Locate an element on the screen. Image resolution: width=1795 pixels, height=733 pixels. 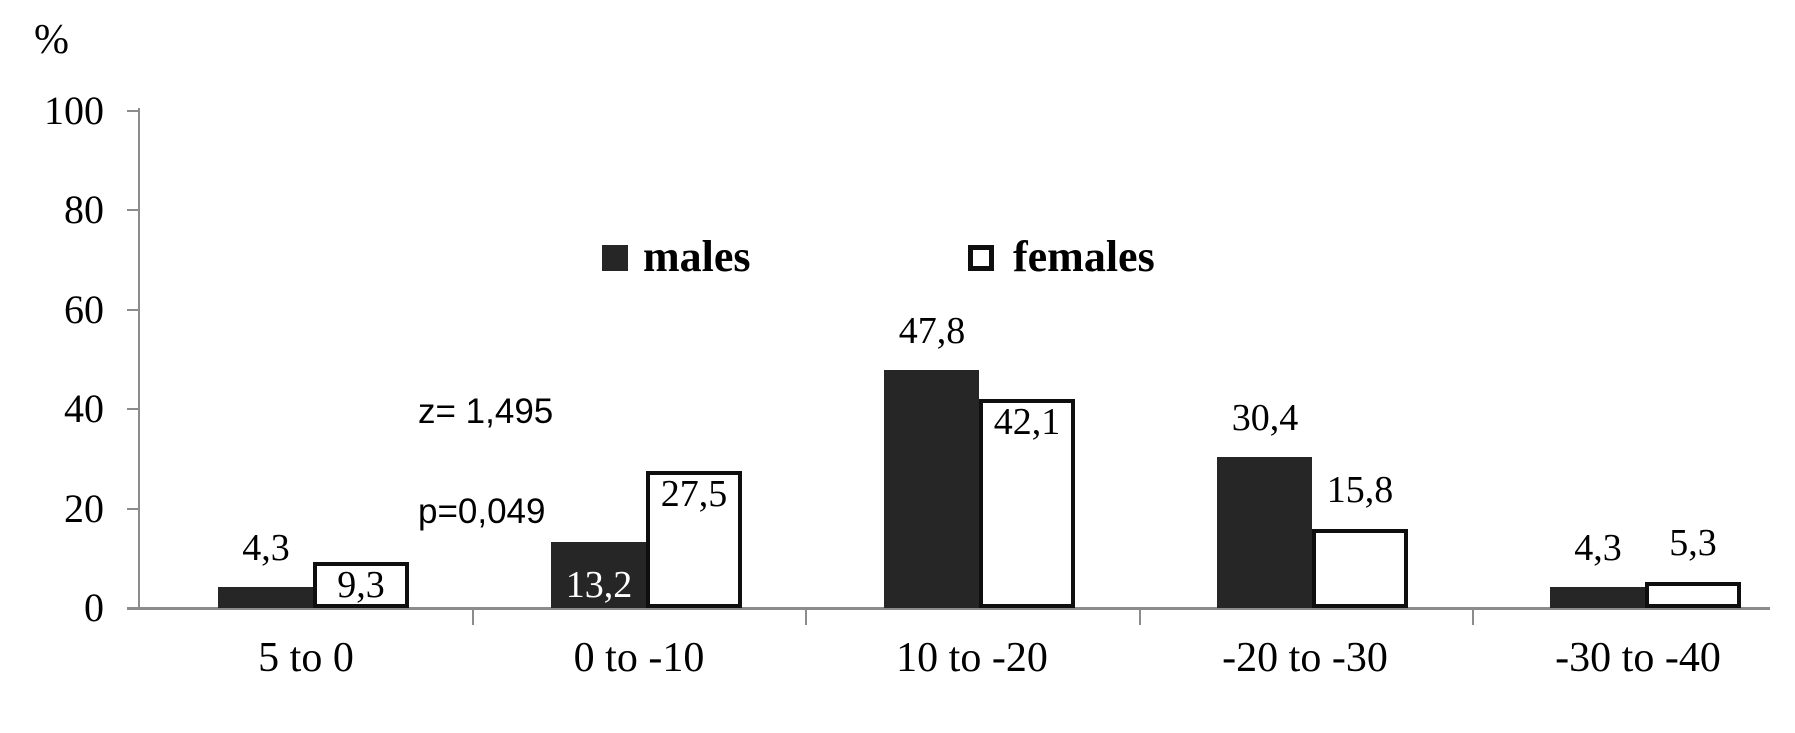
y-axis-line is located at coordinates (139, 359).